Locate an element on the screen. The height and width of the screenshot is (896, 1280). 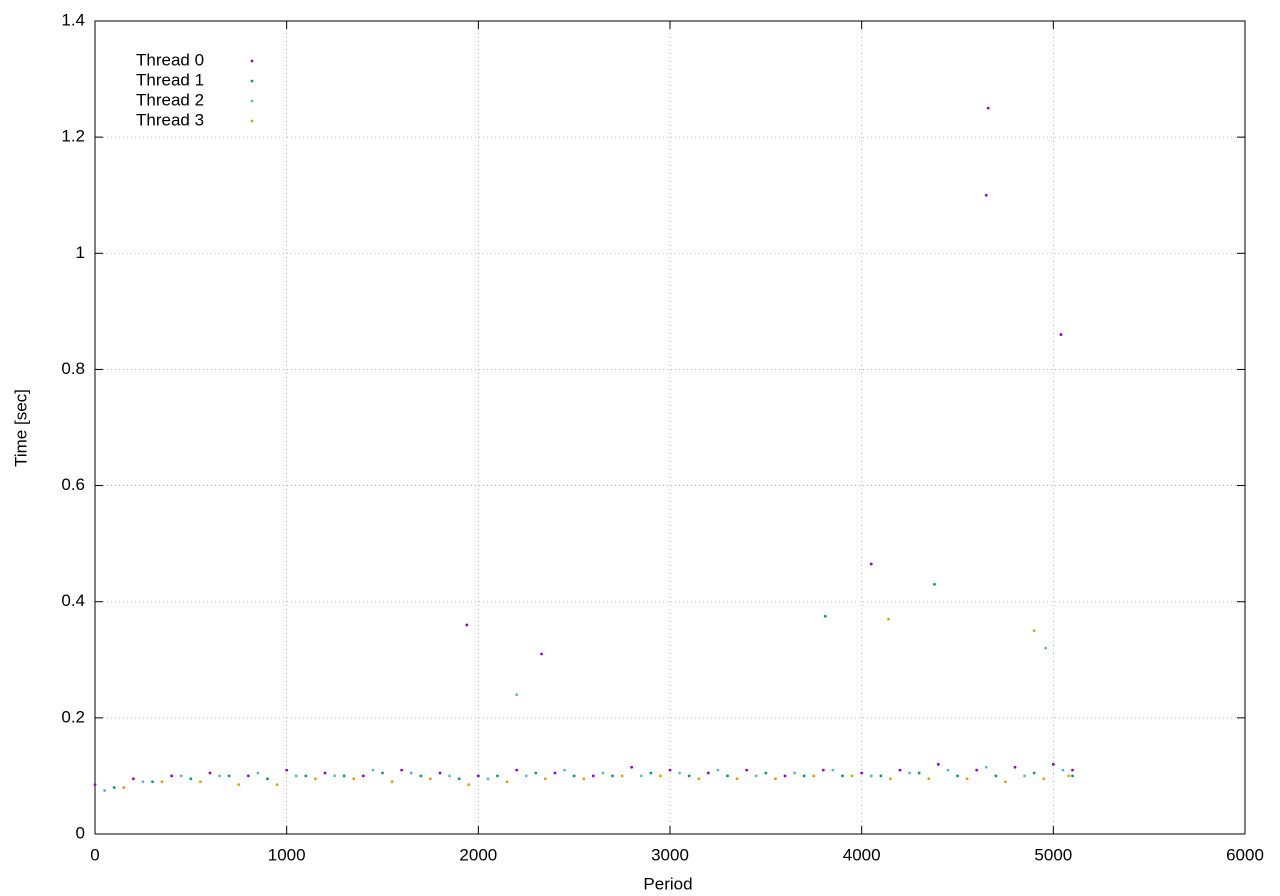
y-tick-label: 1.4 is located at coordinates (73, 19).